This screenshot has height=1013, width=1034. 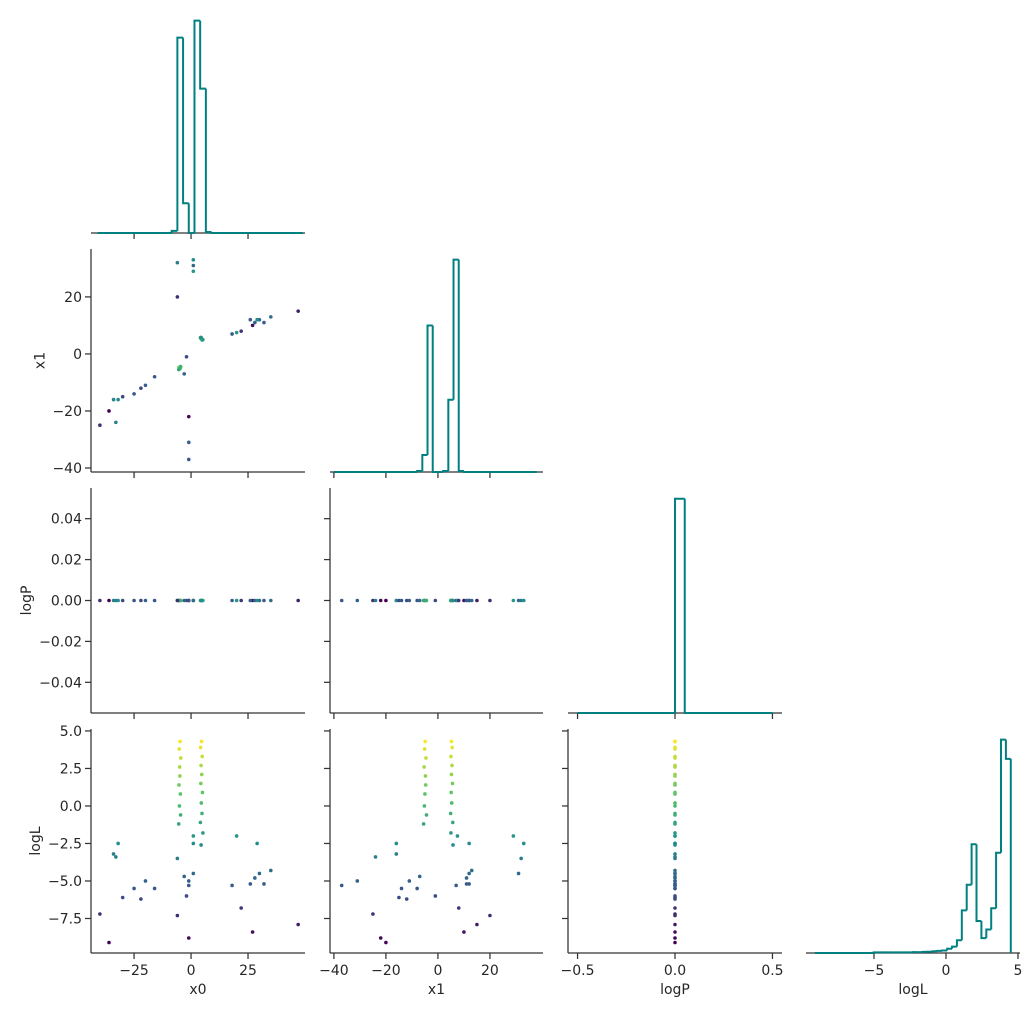 I want to click on panel: −0.5 0.0 0.5 logP, so click(x=672, y=863).